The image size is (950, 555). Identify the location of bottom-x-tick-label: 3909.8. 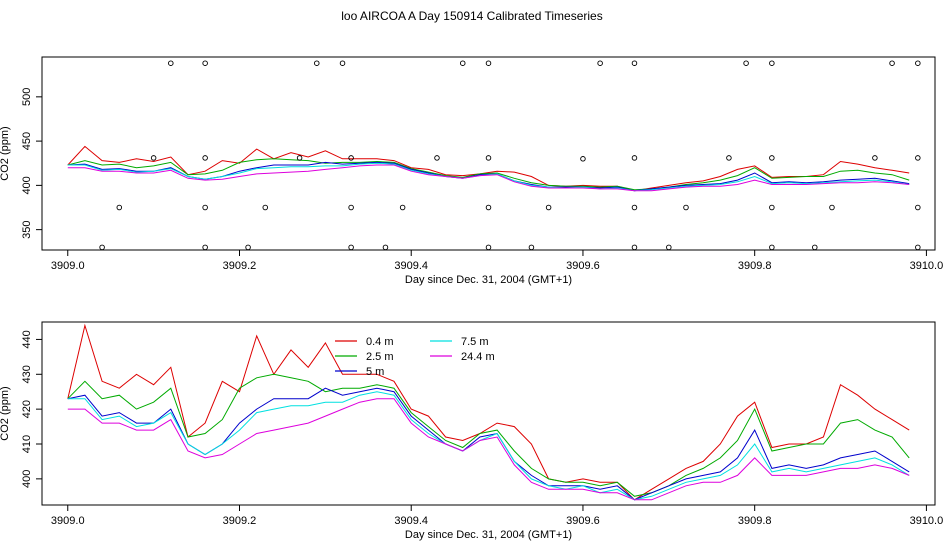
(755, 521).